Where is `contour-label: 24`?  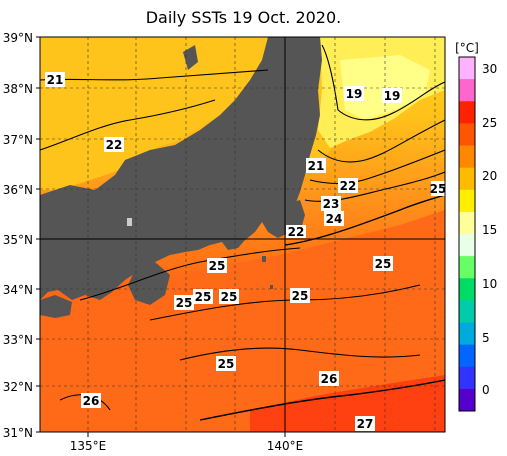
contour-label: 24 is located at coordinates (334, 219).